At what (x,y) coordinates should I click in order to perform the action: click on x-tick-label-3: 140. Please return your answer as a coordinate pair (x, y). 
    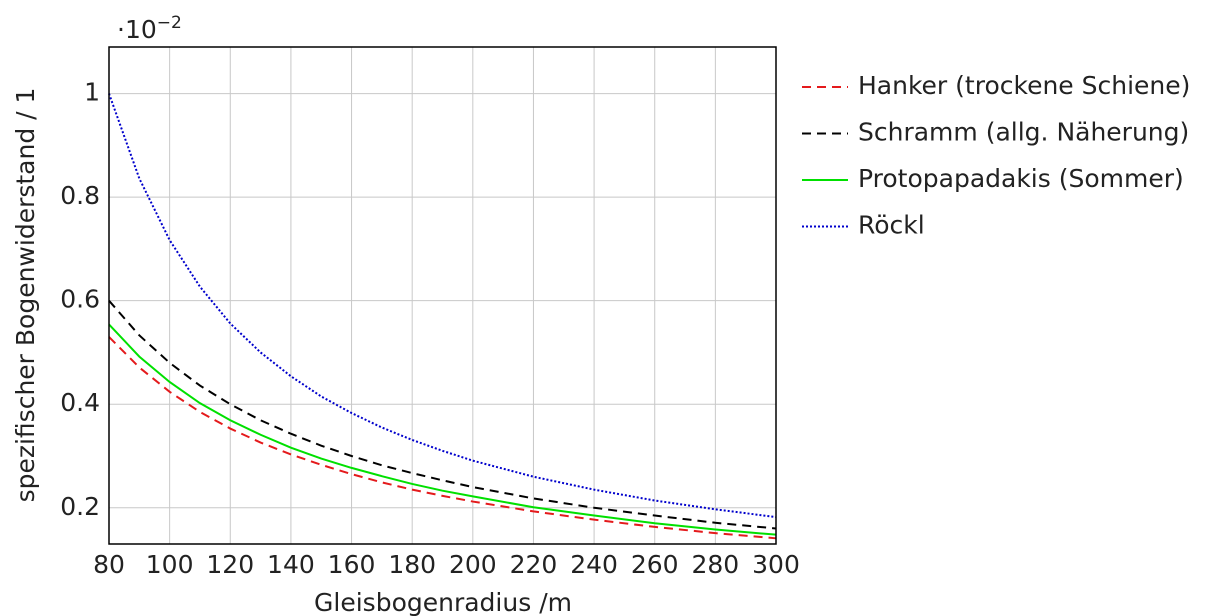
    Looking at the image, I should click on (291, 564).